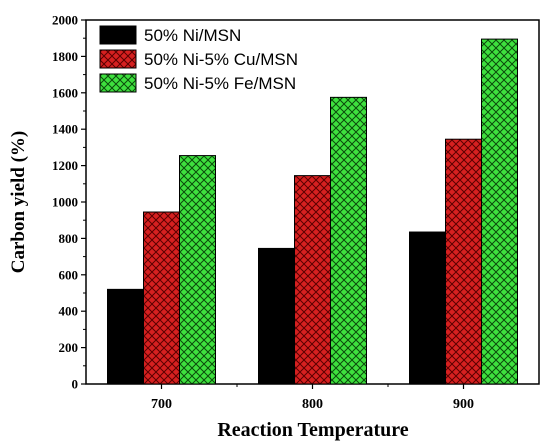 The width and height of the screenshot is (550, 446). Describe the element at coordinates (65, 56) in the screenshot. I see `y-tick-label: 1800` at that location.